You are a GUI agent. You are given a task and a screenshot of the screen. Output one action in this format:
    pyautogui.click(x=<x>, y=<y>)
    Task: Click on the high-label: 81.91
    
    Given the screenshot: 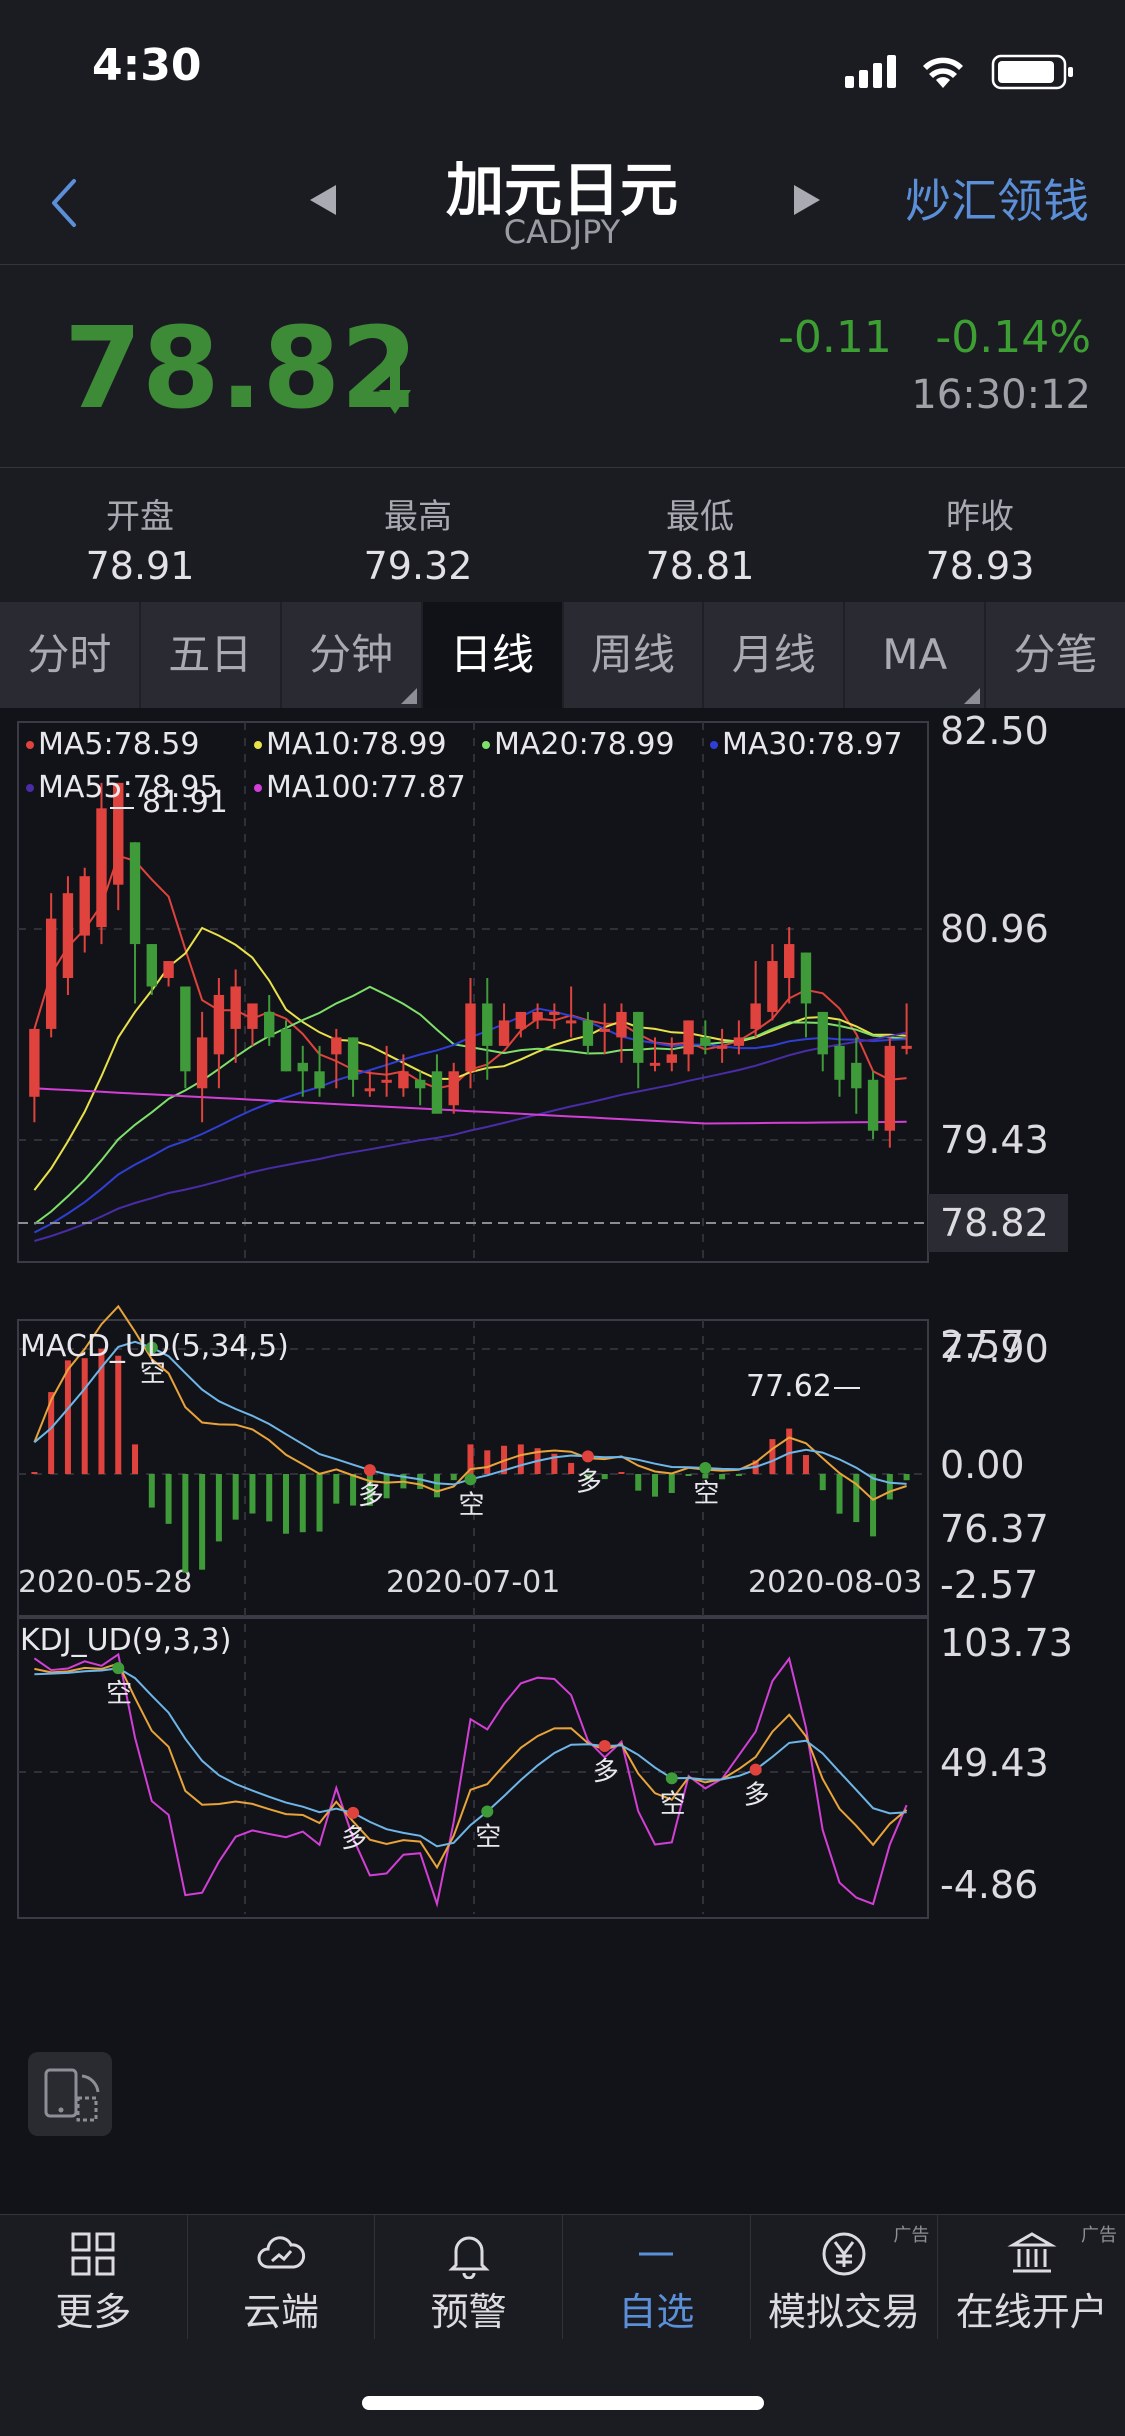 What is the action you would take?
    pyautogui.click(x=185, y=802)
    